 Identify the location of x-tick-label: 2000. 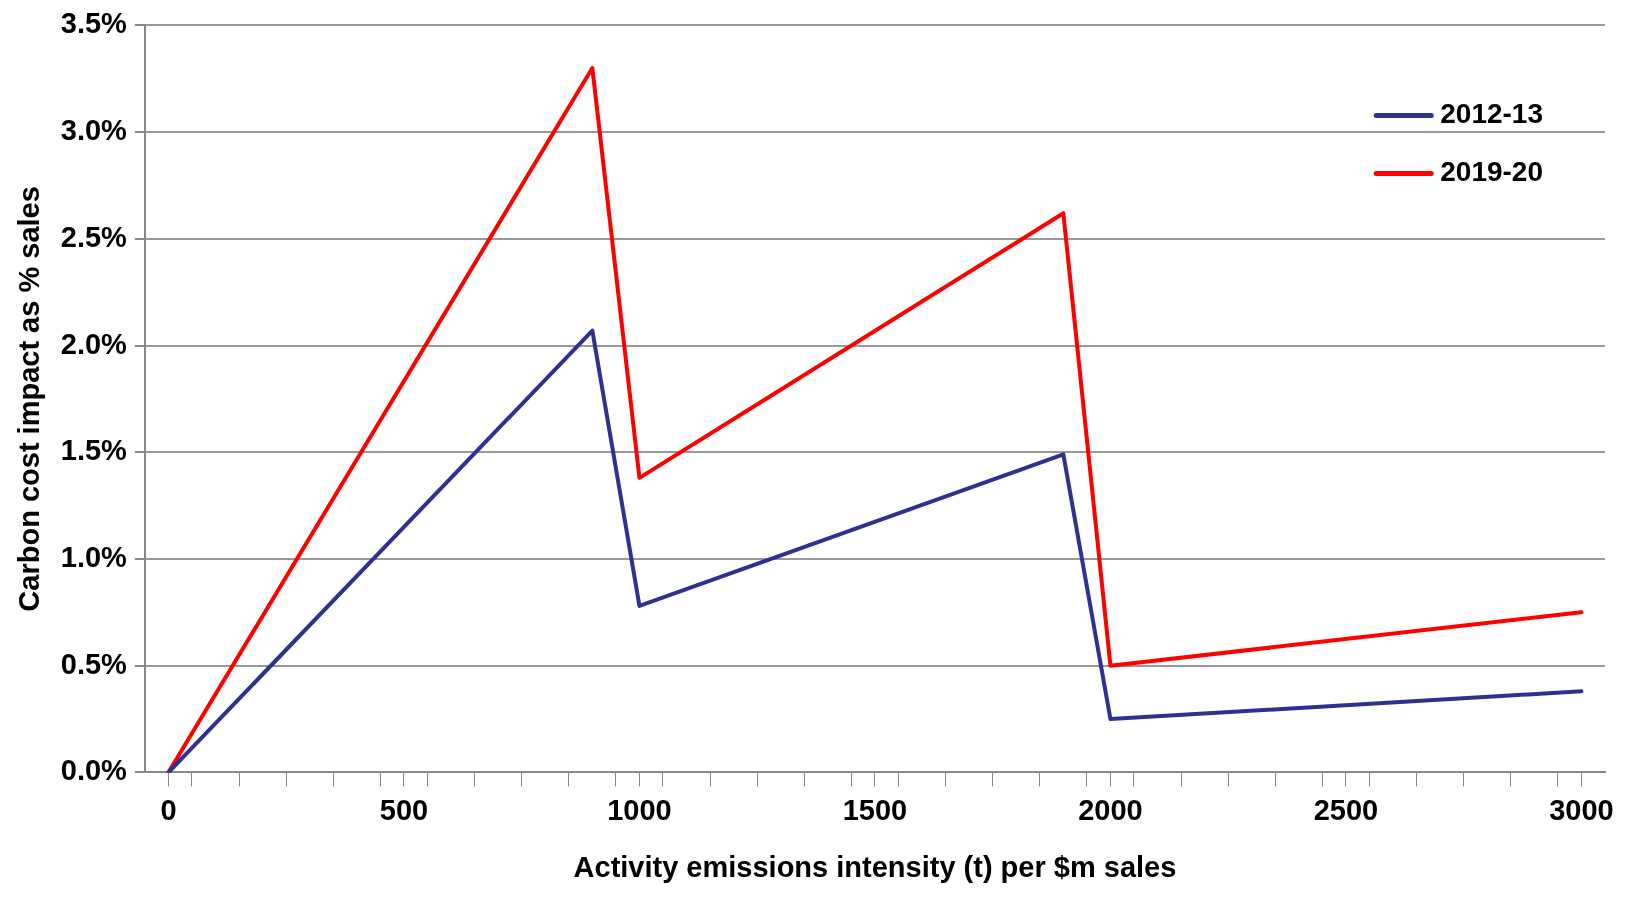
(1110, 809).